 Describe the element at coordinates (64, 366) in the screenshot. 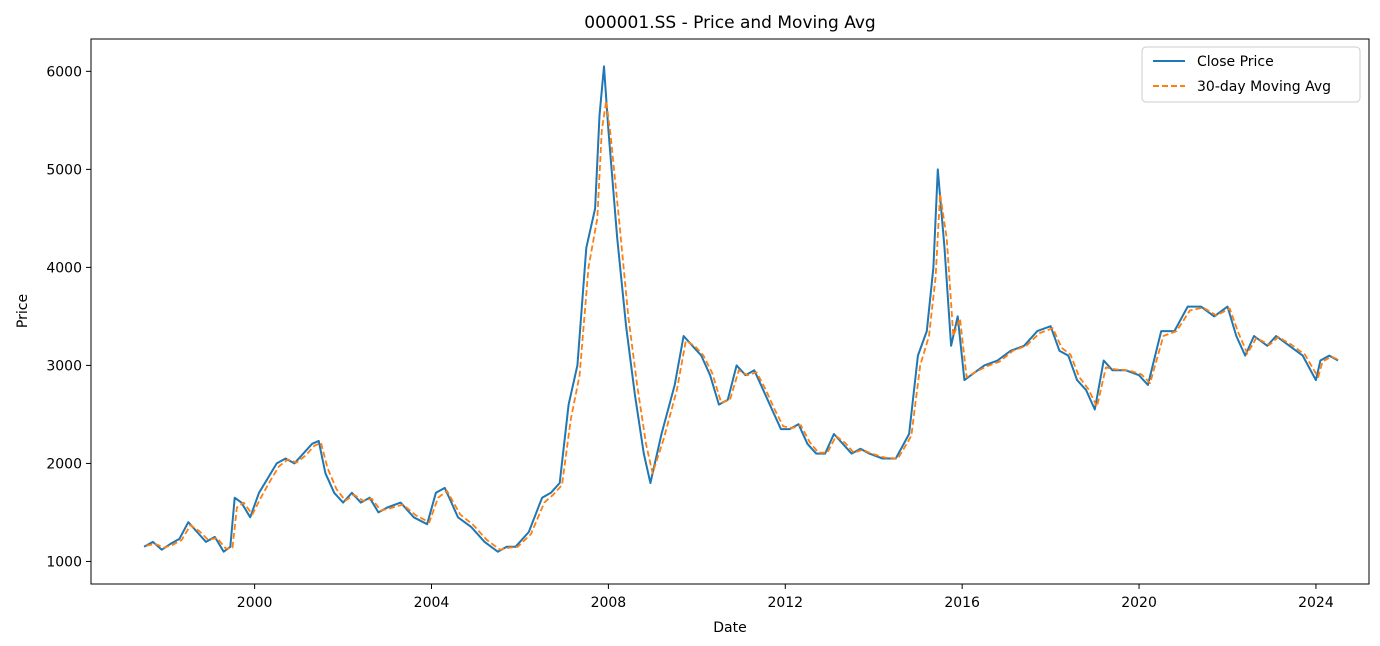

I see `y-tick-label: 3000` at that location.